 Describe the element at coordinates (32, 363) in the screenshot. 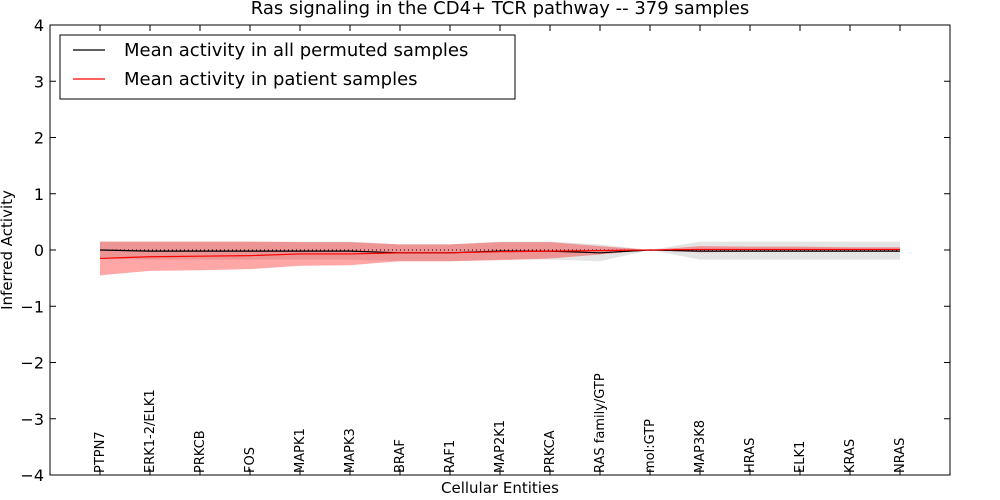

I see `y-tick-label: −2` at that location.